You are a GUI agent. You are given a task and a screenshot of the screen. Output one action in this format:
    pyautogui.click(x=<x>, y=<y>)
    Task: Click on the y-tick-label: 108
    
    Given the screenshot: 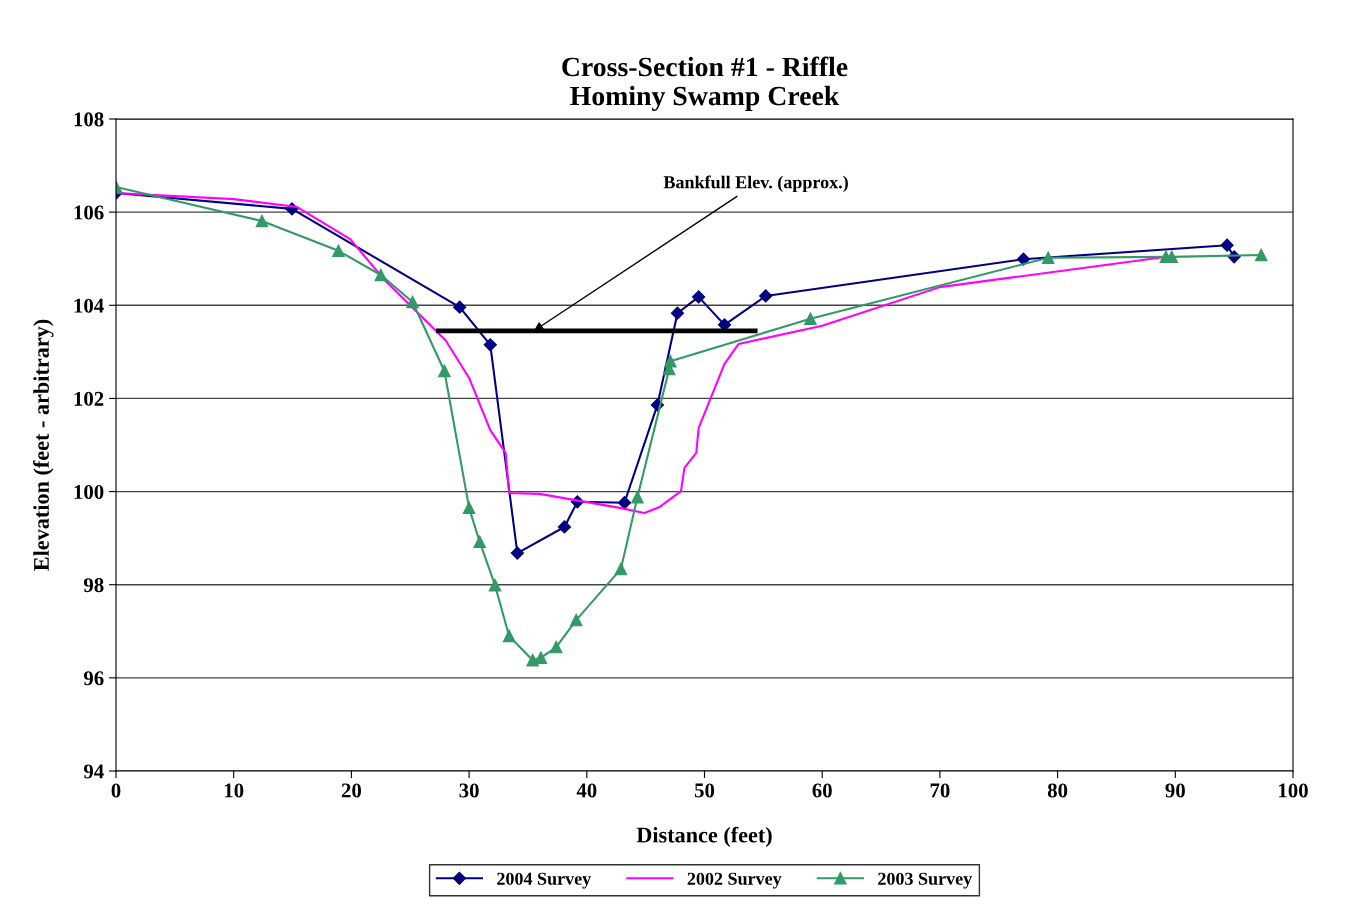 What is the action you would take?
    pyautogui.click(x=89, y=119)
    